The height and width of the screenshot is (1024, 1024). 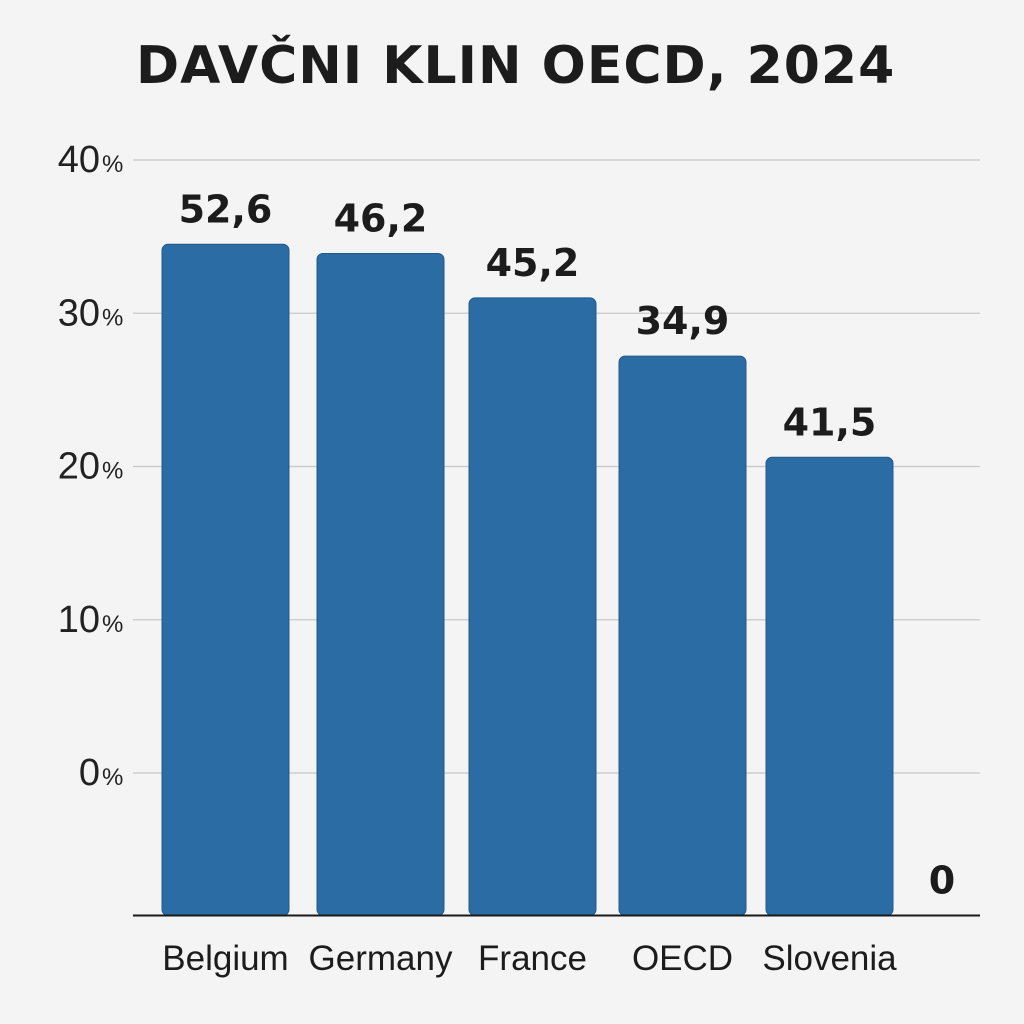 What do you see at coordinates (829, 958) in the screenshot?
I see `x-tick-label: Slovenia` at bounding box center [829, 958].